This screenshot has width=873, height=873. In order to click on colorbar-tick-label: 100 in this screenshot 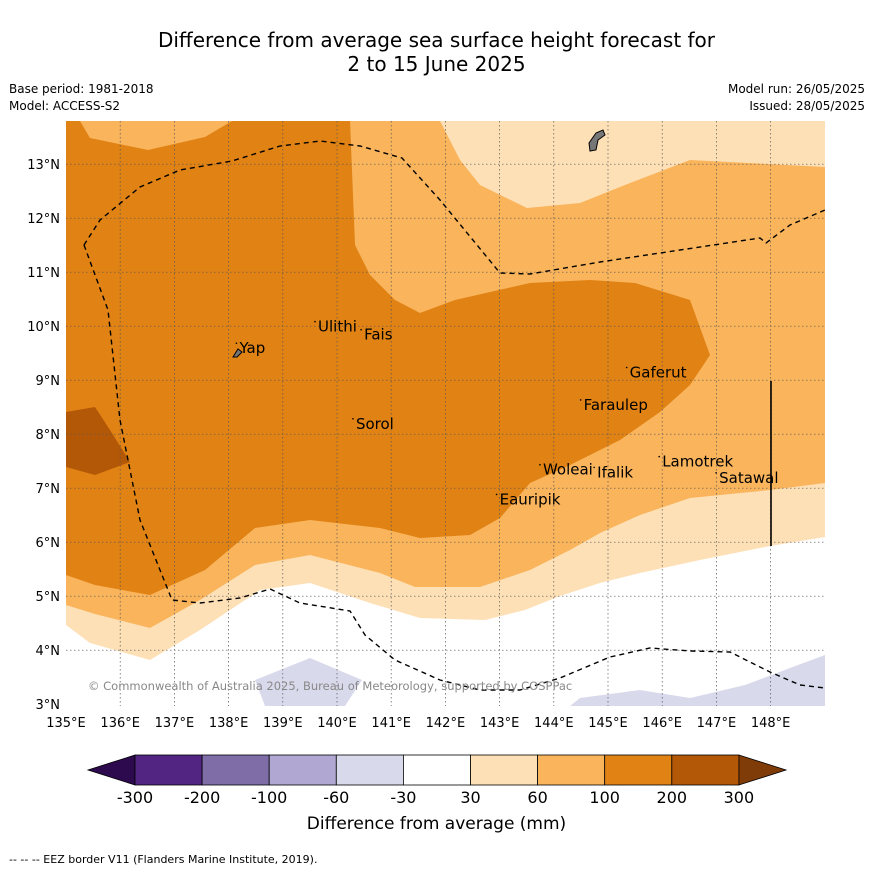, I will do `click(604, 797)`.